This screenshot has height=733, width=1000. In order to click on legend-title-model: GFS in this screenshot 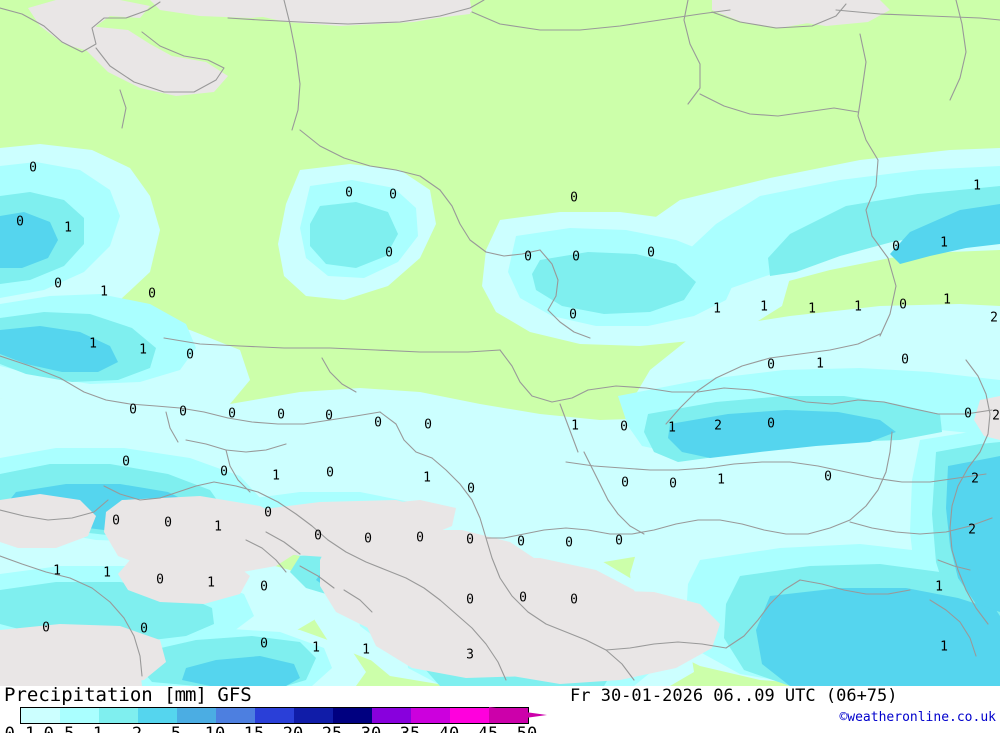, I will do `click(234, 695)`.